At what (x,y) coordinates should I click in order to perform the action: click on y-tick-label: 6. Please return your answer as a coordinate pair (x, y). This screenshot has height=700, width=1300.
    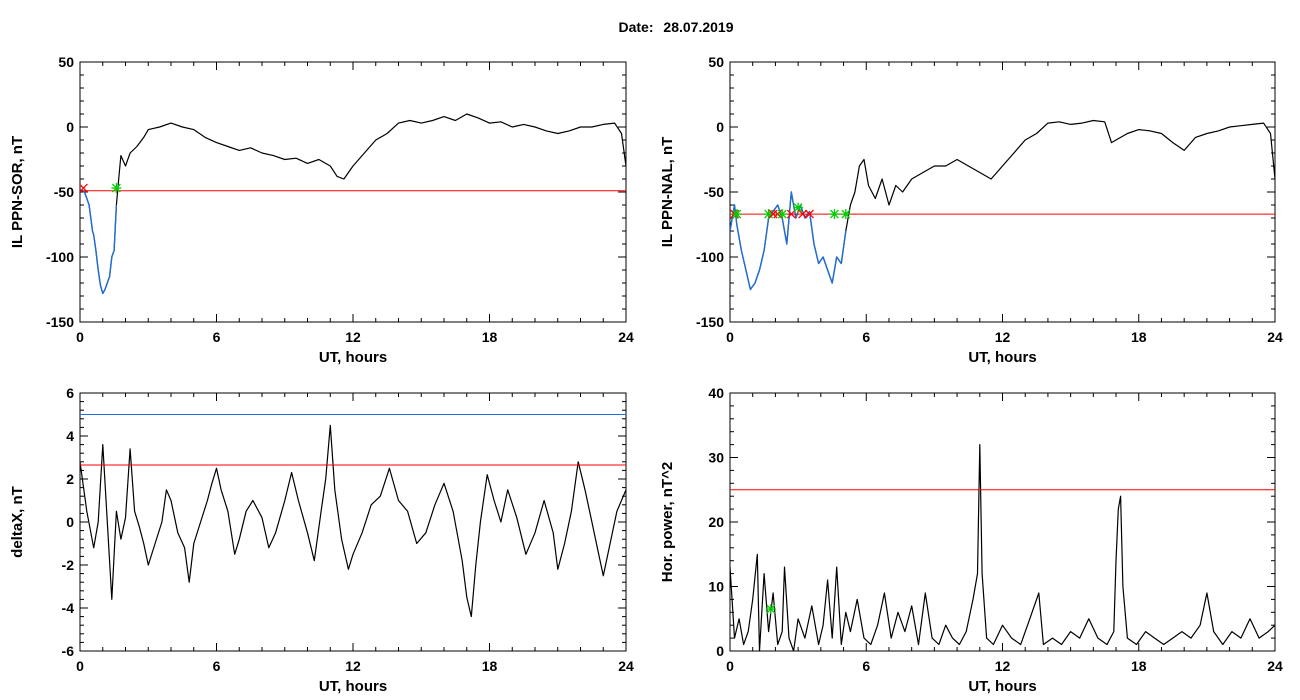
    Looking at the image, I should click on (70, 393).